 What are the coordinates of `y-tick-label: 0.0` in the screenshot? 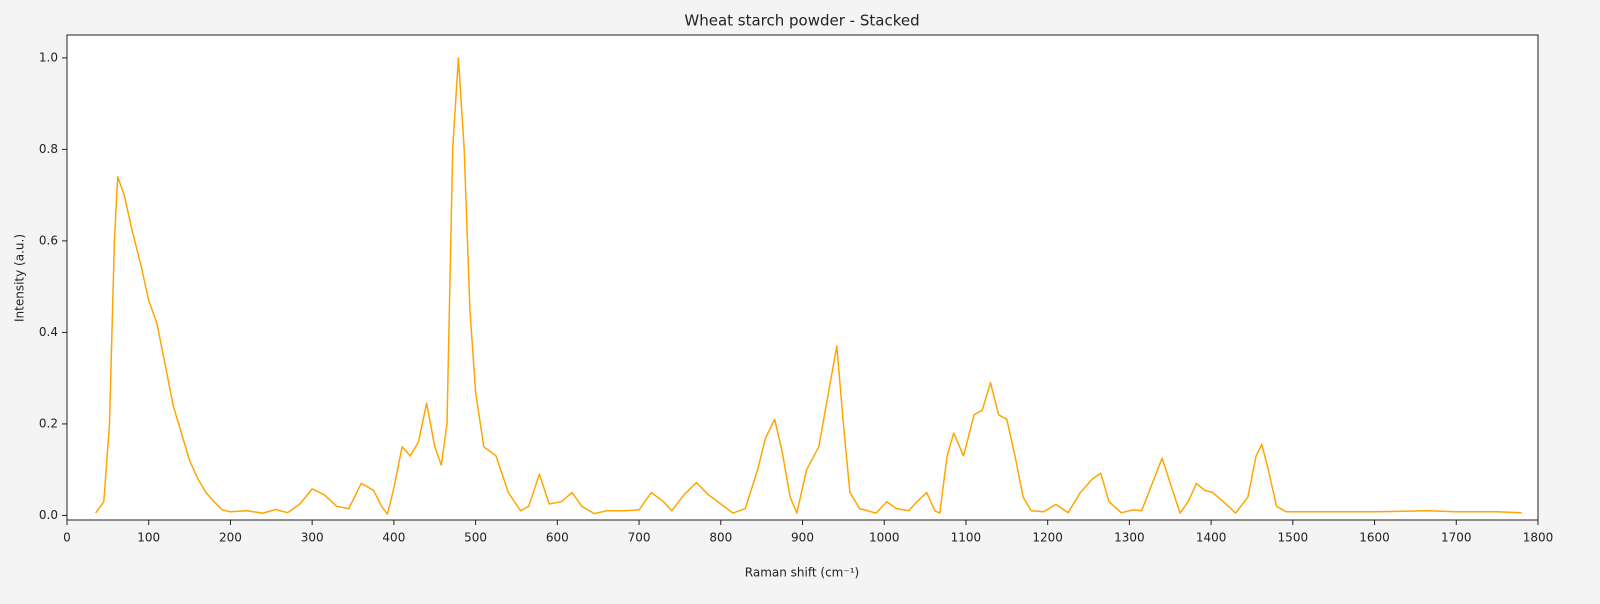 It's located at (48, 515).